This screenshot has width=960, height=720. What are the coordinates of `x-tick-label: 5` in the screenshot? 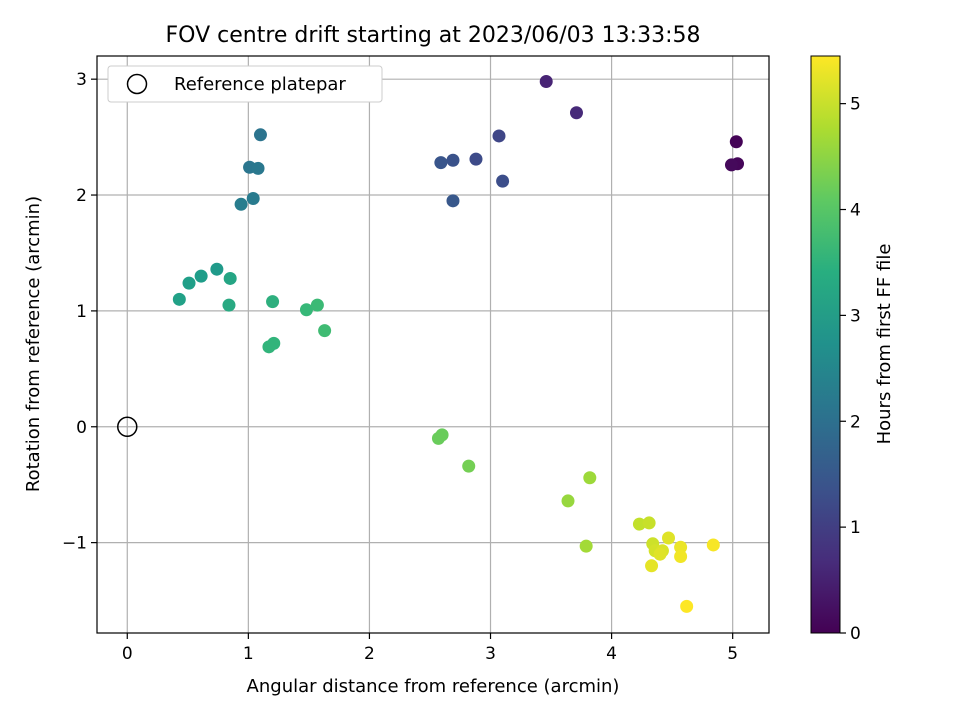 It's located at (732, 654).